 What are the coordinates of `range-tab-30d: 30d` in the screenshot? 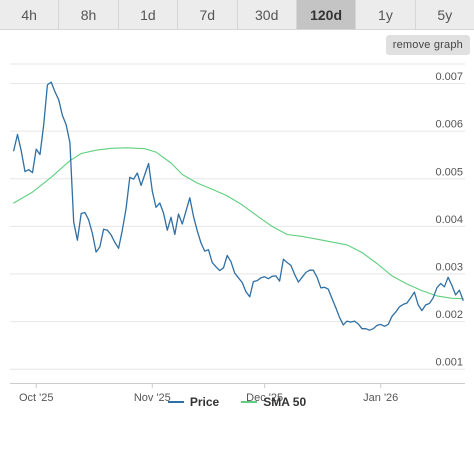 It's located at (267, 15).